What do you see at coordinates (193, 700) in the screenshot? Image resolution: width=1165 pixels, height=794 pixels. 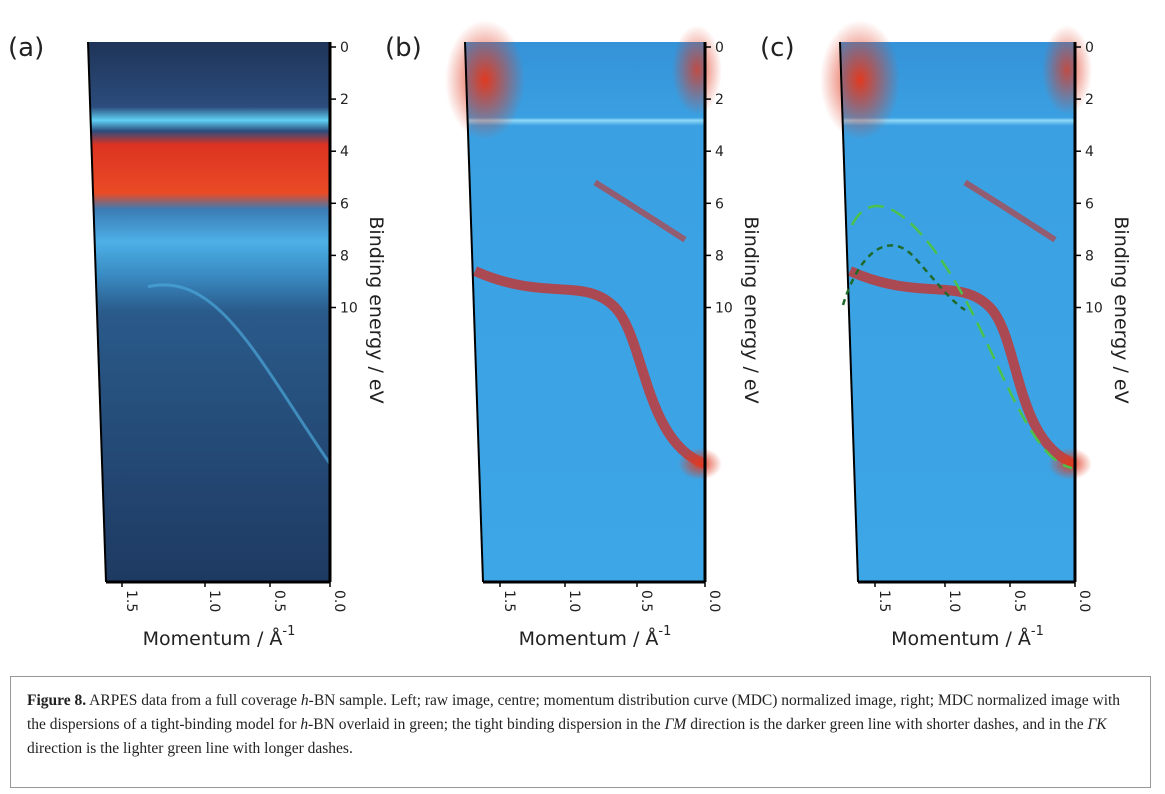 I see `caption-text: ARPES data from a full coverage` at bounding box center [193, 700].